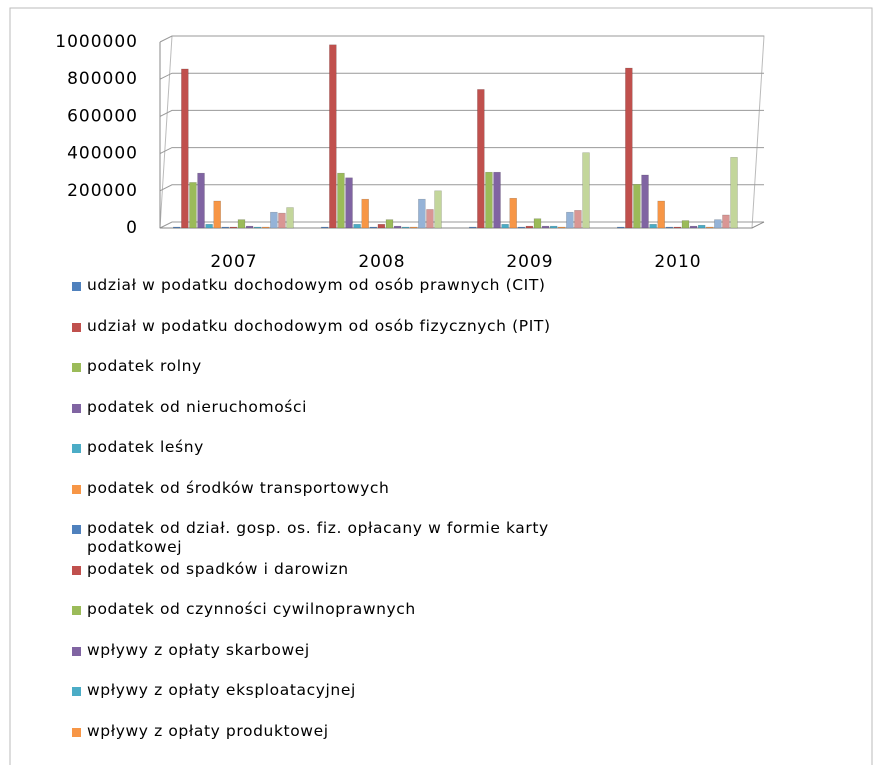 The width and height of the screenshot is (893, 765). Describe the element at coordinates (102, 79) in the screenshot. I see `y-tick-label: 800000` at that location.